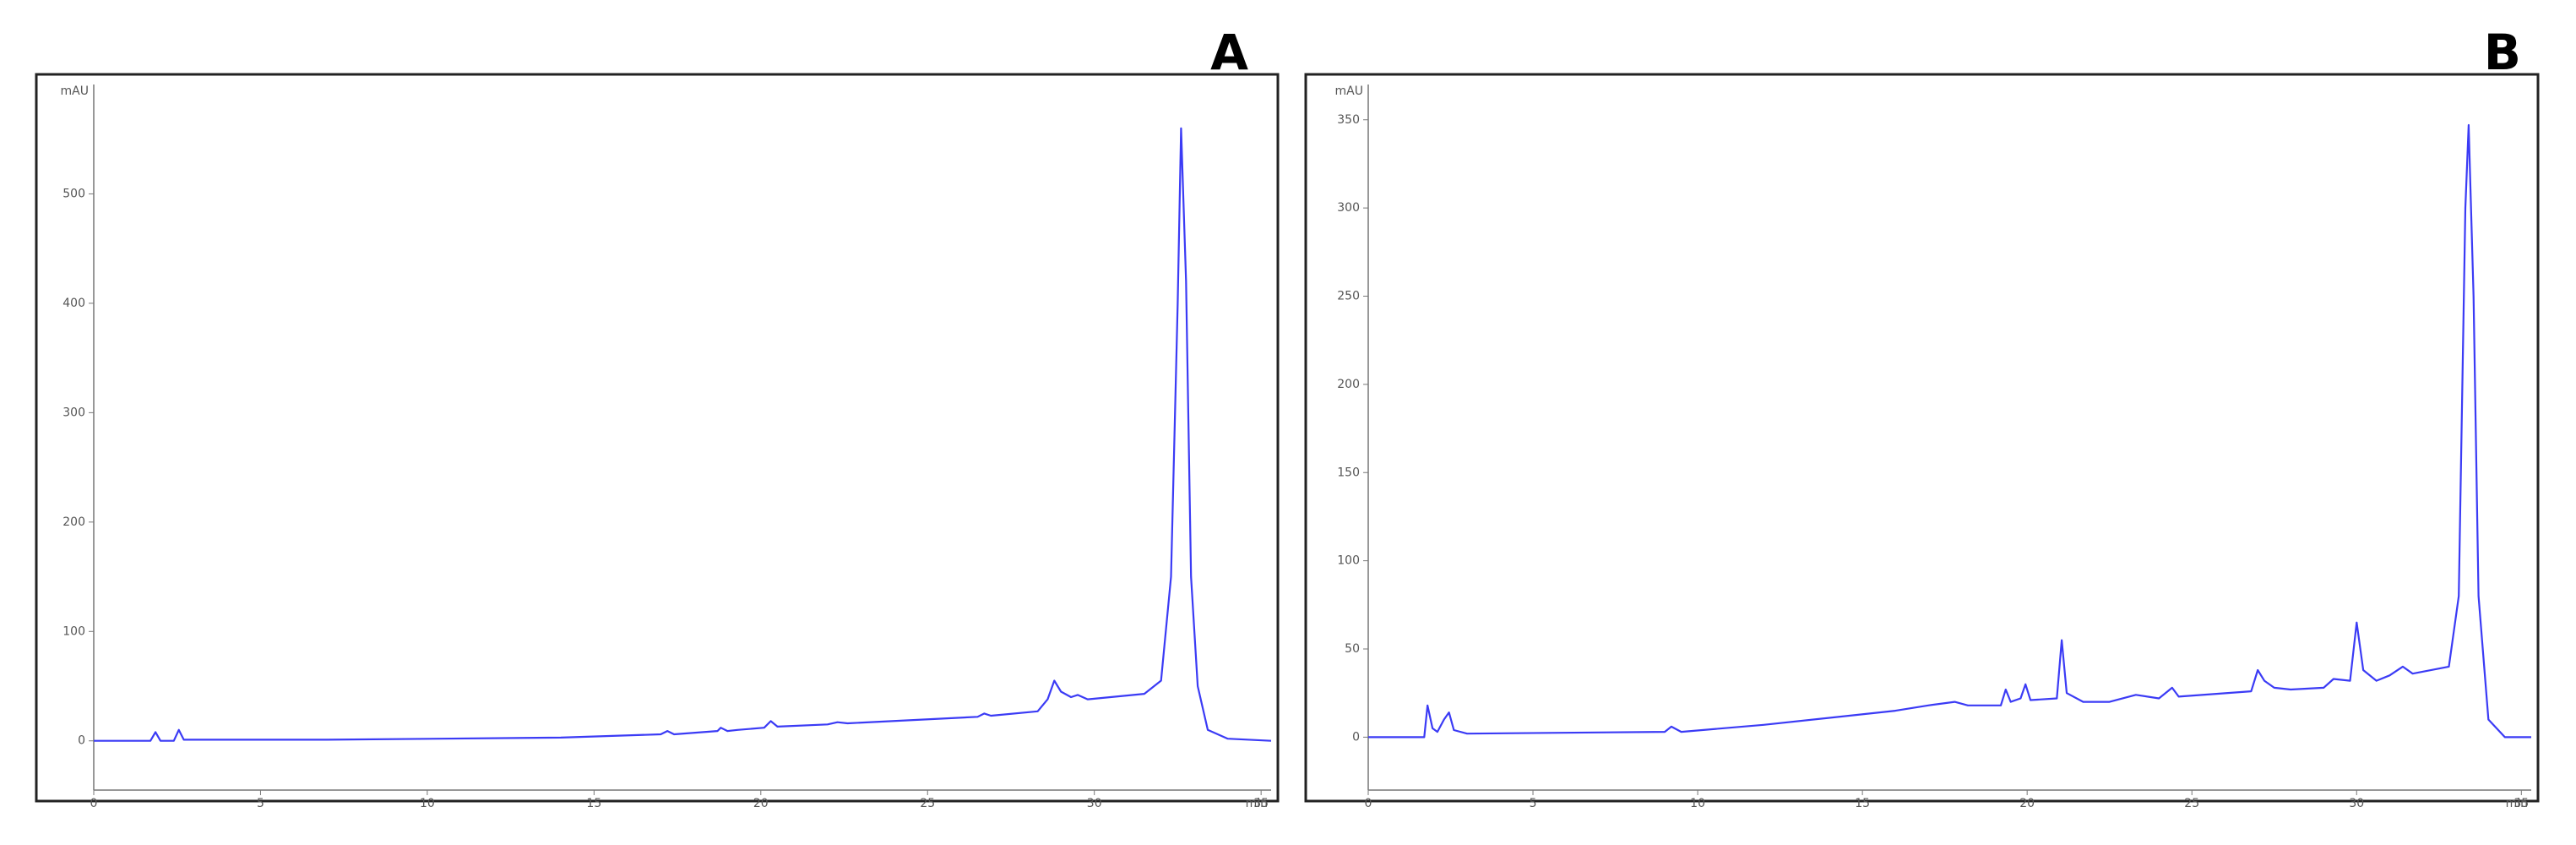  What do you see at coordinates (2502, 52) in the screenshot?
I see `panel-letter: B` at bounding box center [2502, 52].